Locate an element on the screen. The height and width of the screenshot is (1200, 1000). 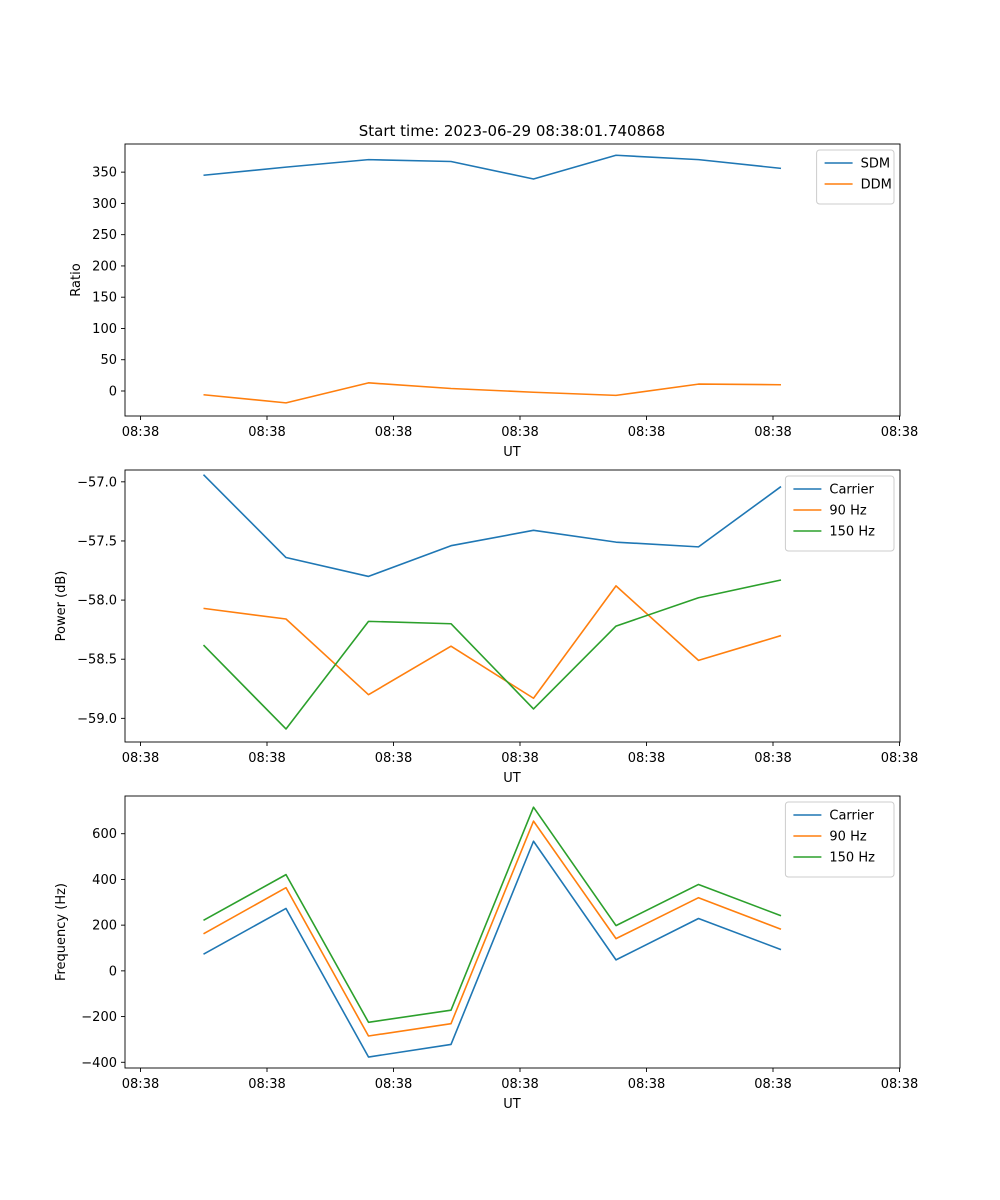
y-tick-label: 400 is located at coordinates (104, 880).